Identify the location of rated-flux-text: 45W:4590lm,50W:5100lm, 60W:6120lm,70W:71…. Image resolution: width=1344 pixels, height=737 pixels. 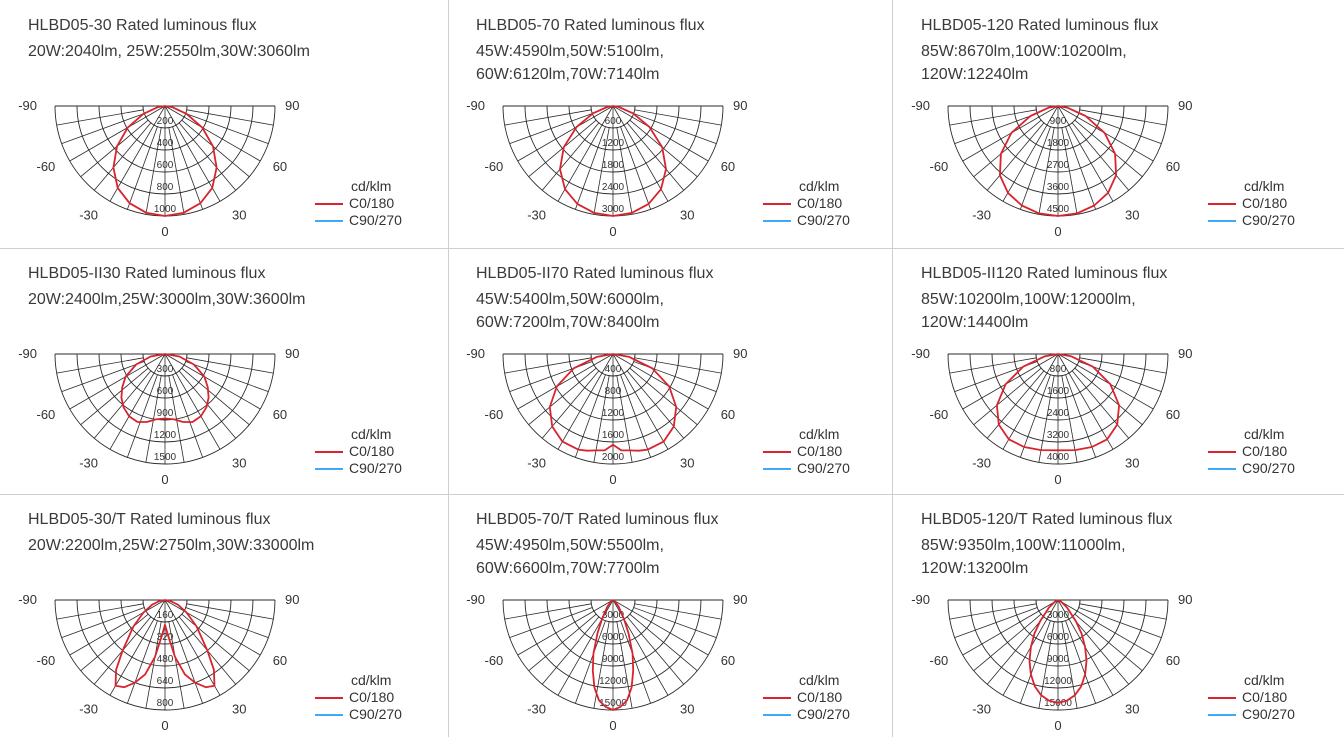
(570, 63).